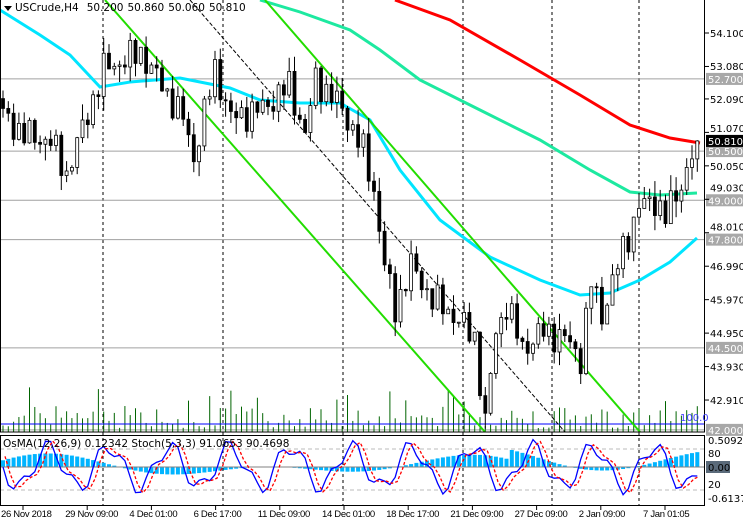 The height and width of the screenshot is (521, 743). I want to click on osma-min-label: -0.61374, so click(725, 499).